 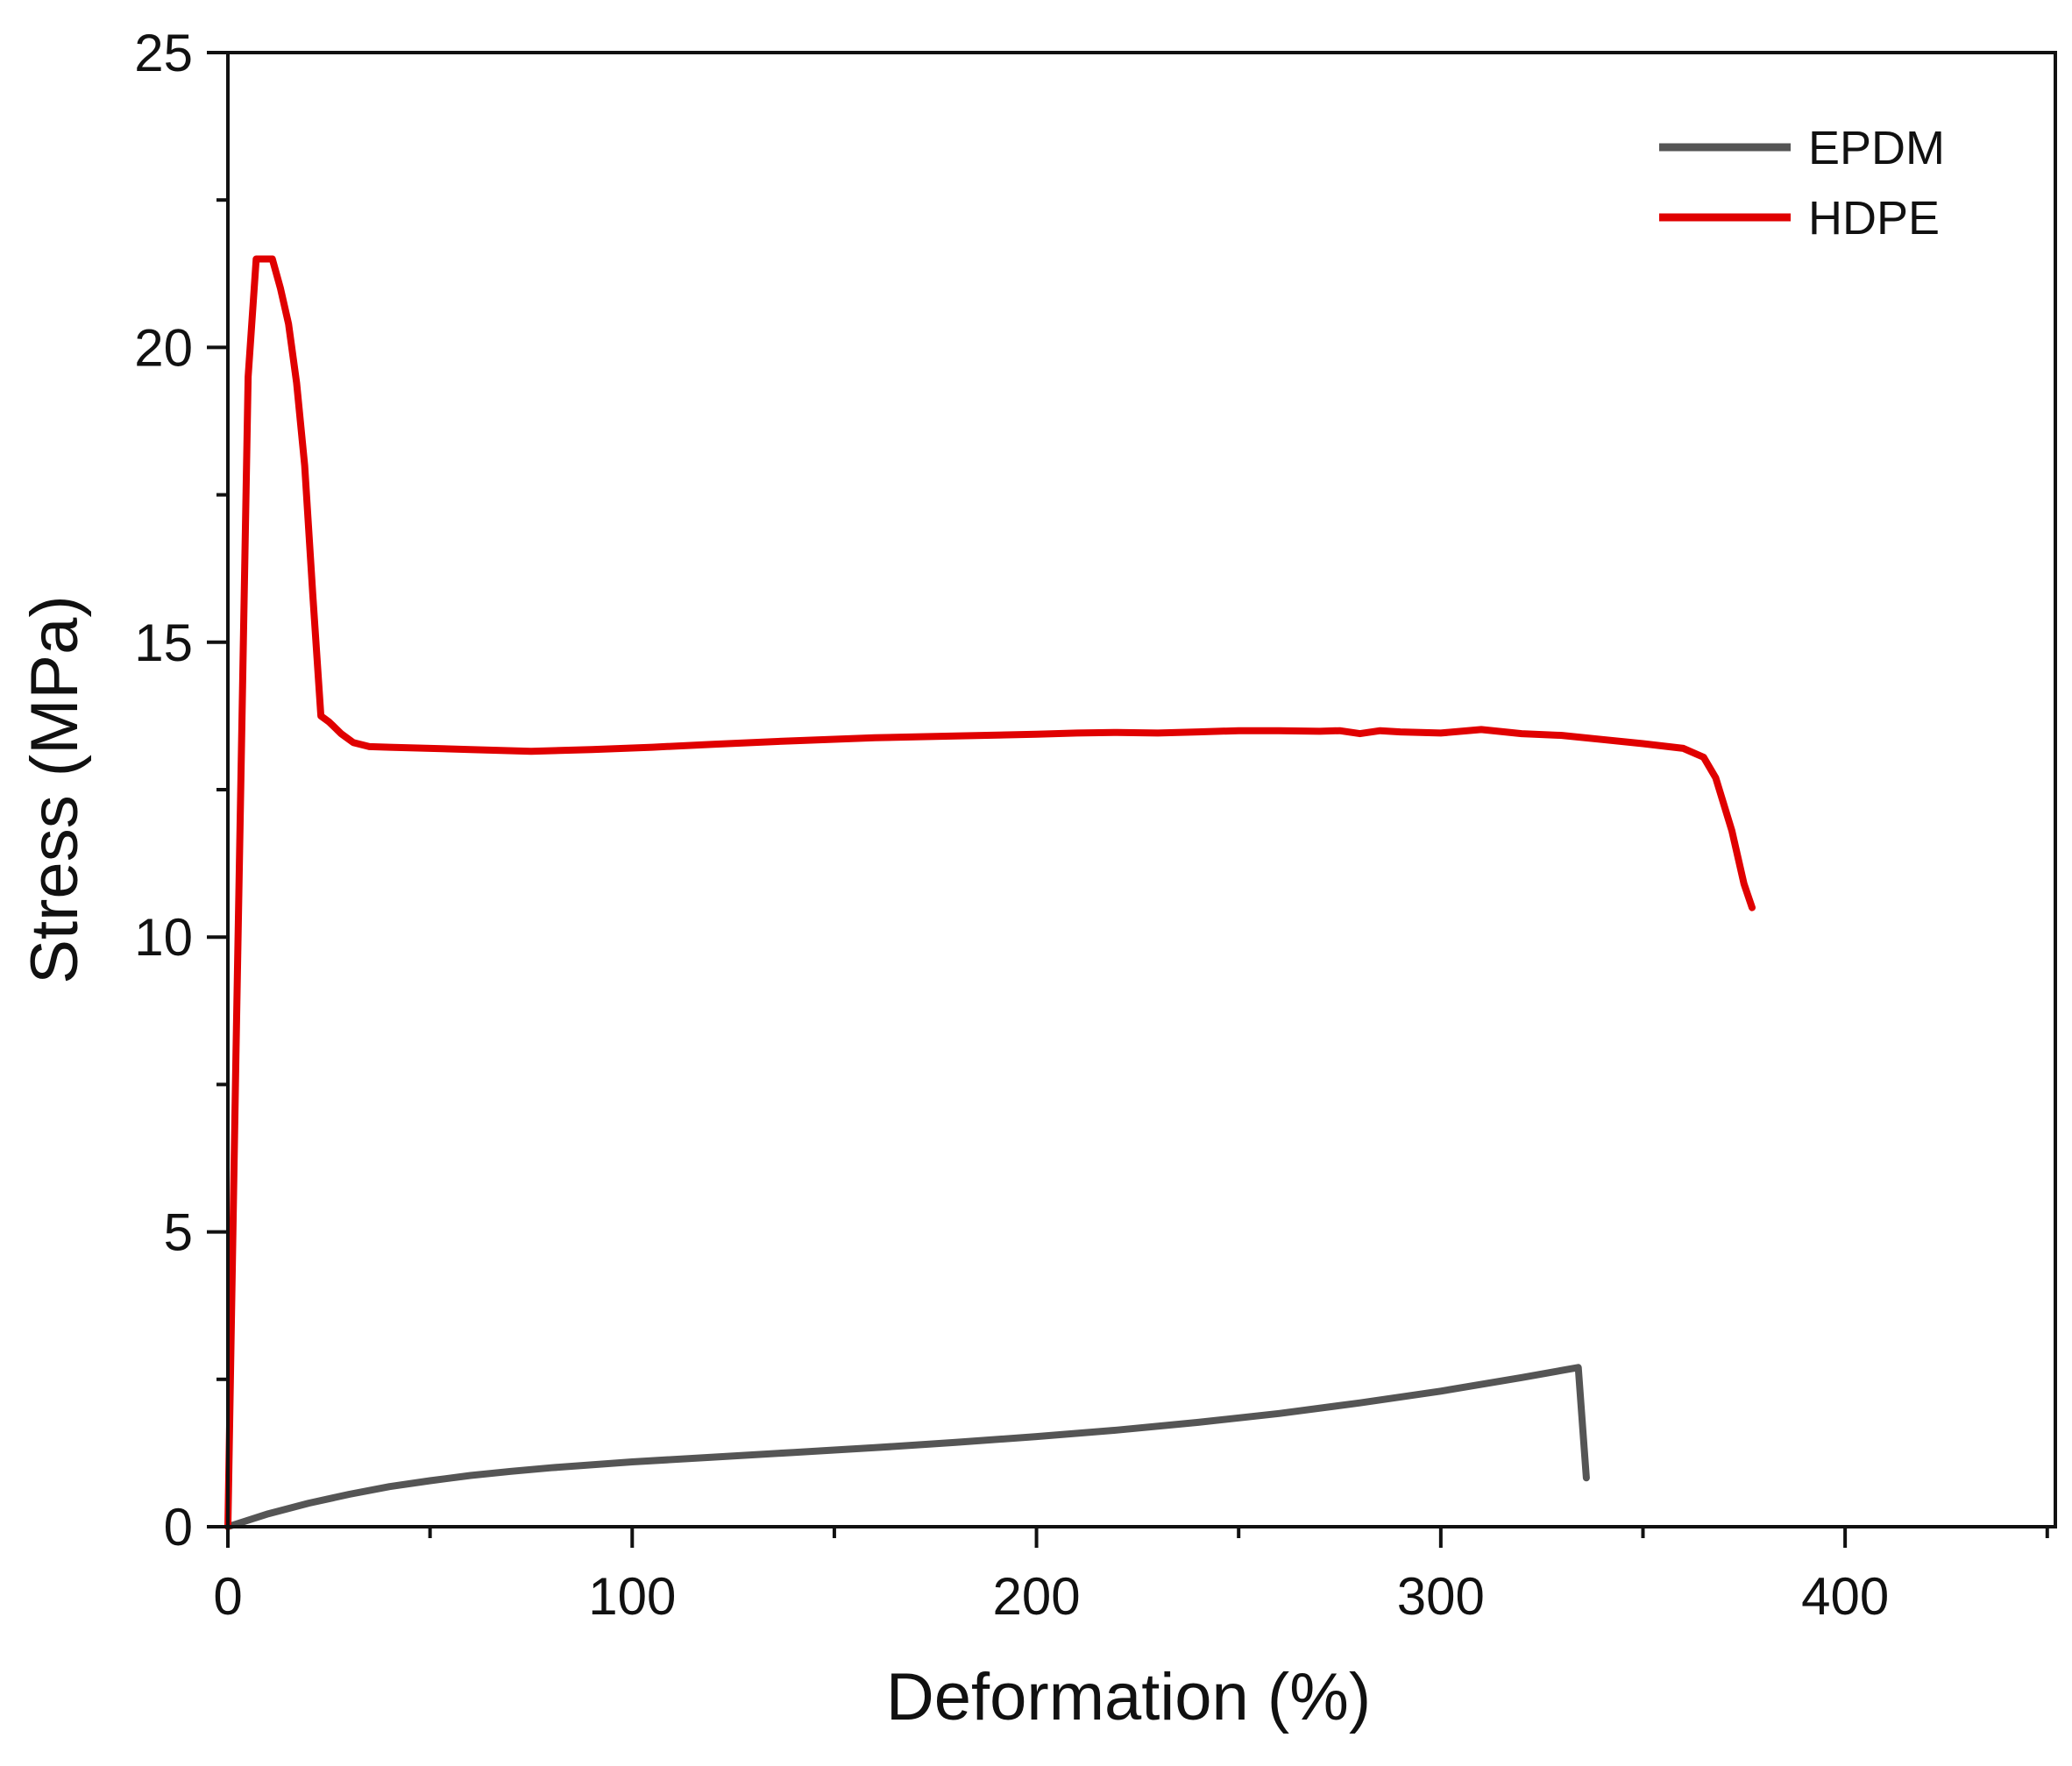 What do you see at coordinates (1802, 183) in the screenshot?
I see `legend: EPDM HDPE` at bounding box center [1802, 183].